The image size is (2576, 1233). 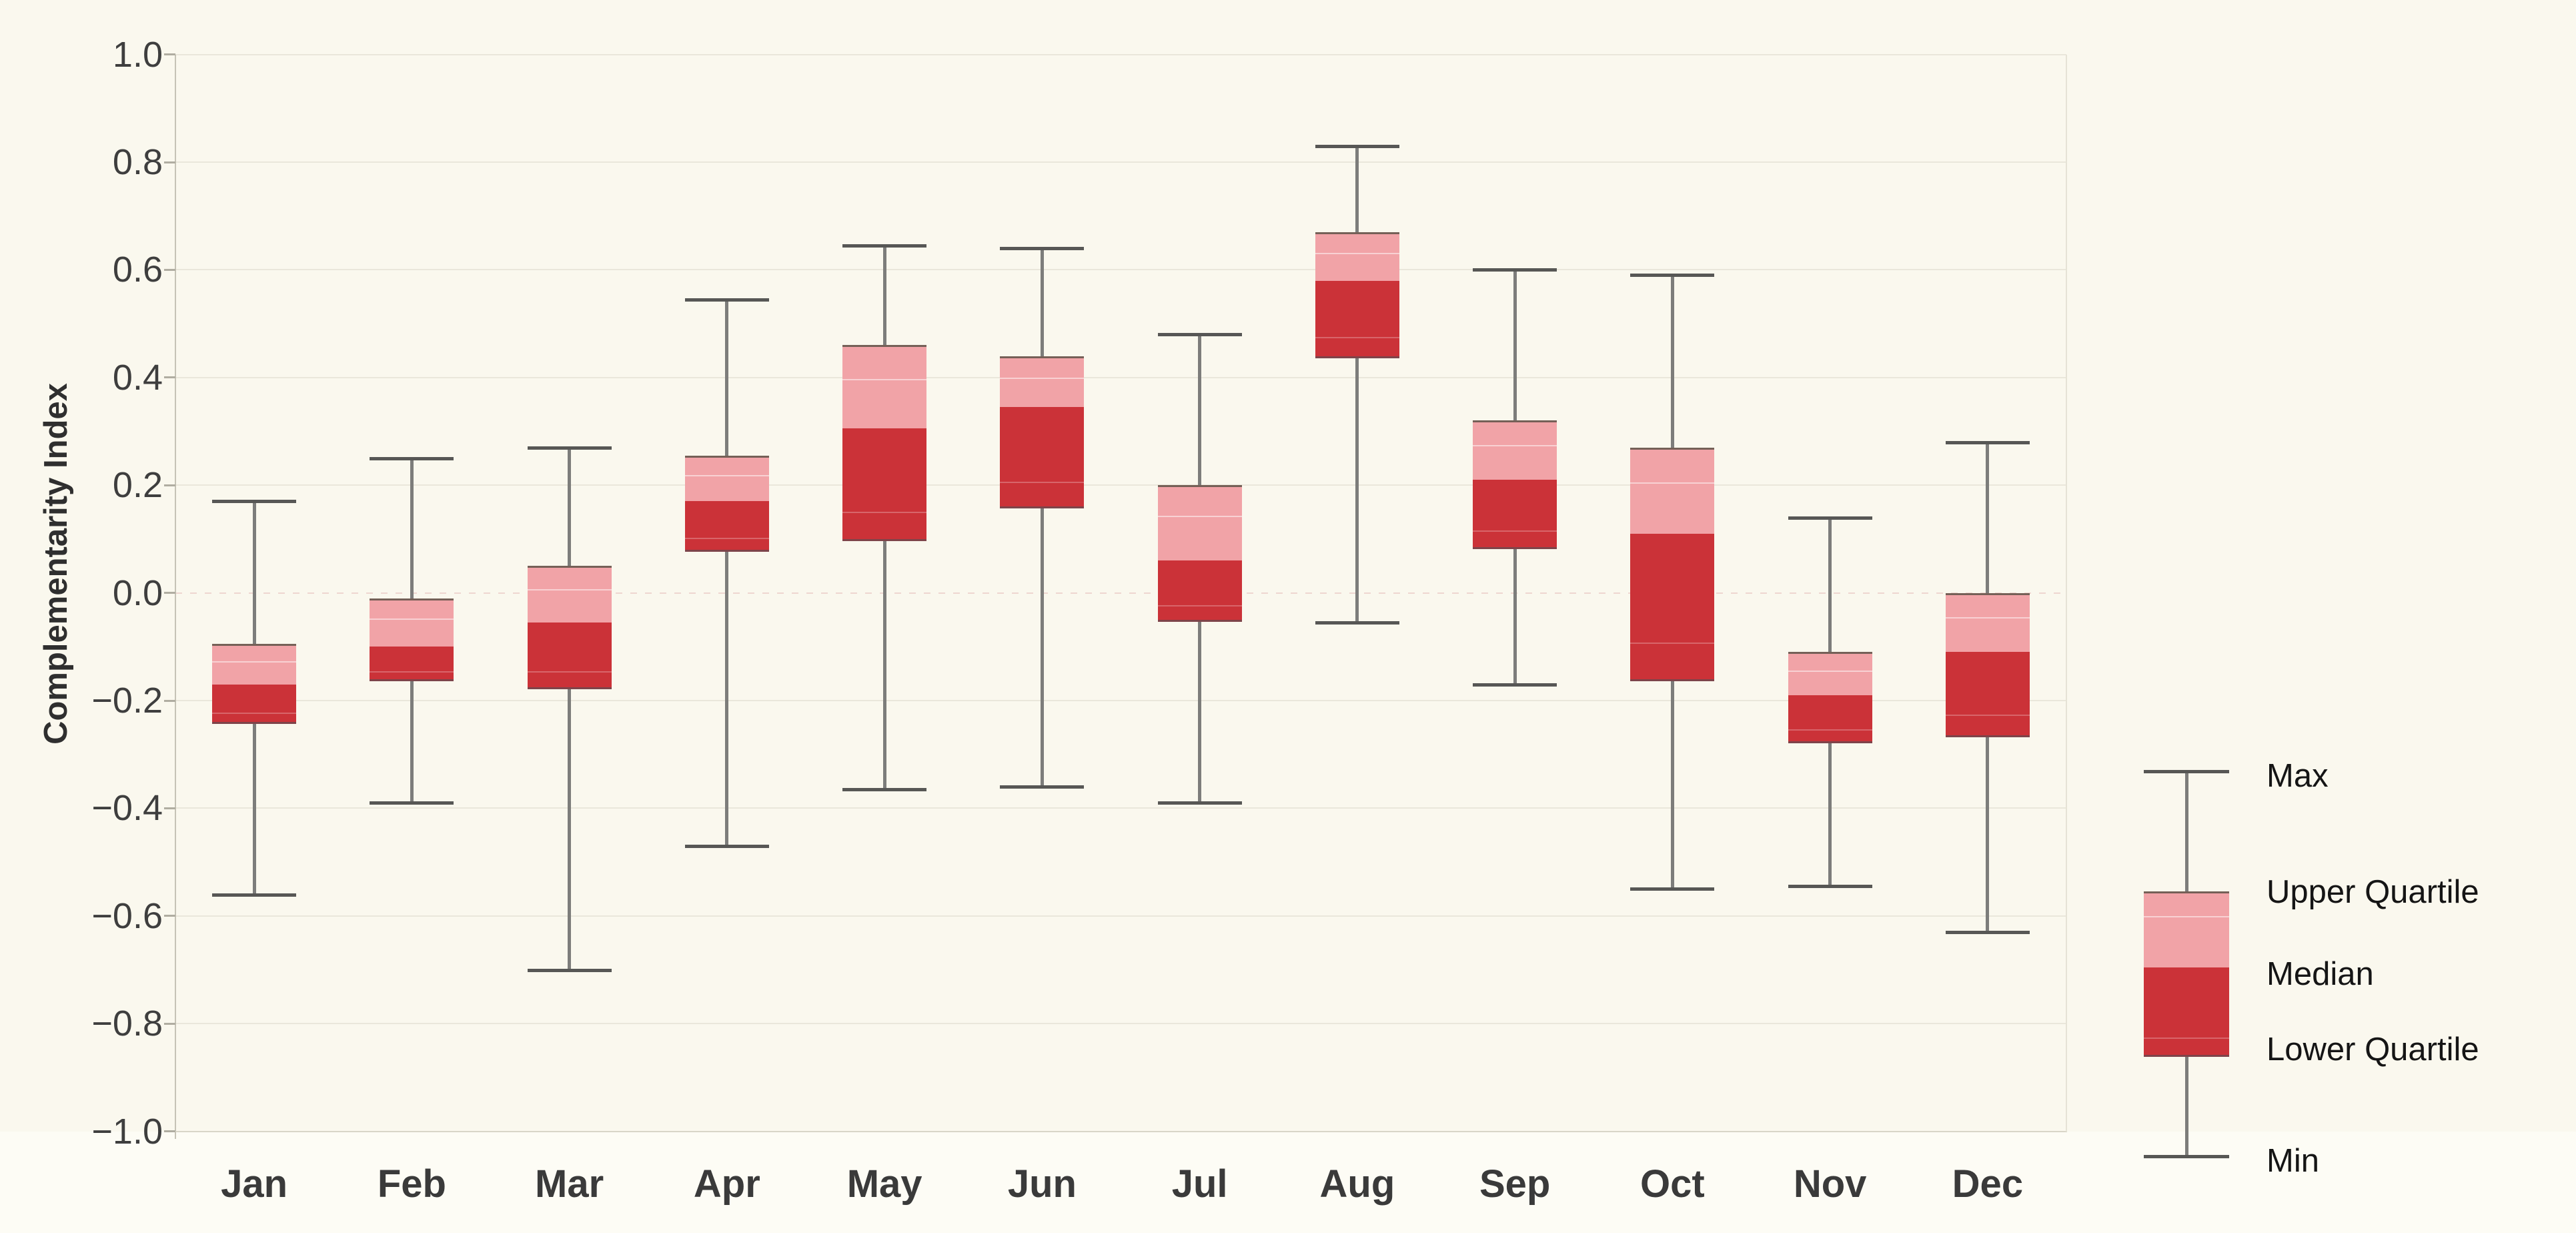 What do you see at coordinates (2186, 1012) in the screenshot?
I see `legend-box-lower` at bounding box center [2186, 1012].